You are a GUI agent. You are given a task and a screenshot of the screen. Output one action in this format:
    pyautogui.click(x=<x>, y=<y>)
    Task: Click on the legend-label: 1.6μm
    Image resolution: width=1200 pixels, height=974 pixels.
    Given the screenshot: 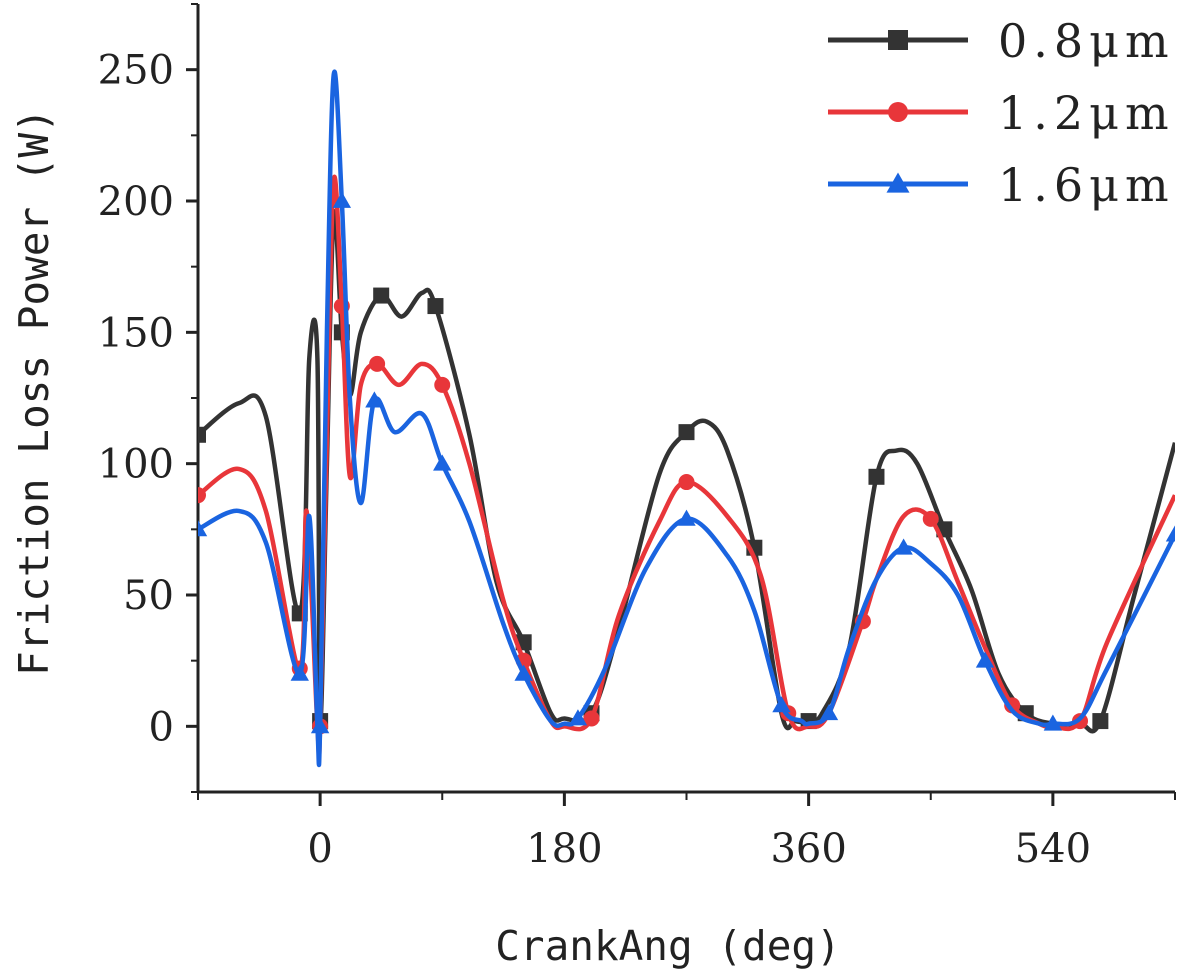 What is the action you would take?
    pyautogui.click(x=1086, y=185)
    